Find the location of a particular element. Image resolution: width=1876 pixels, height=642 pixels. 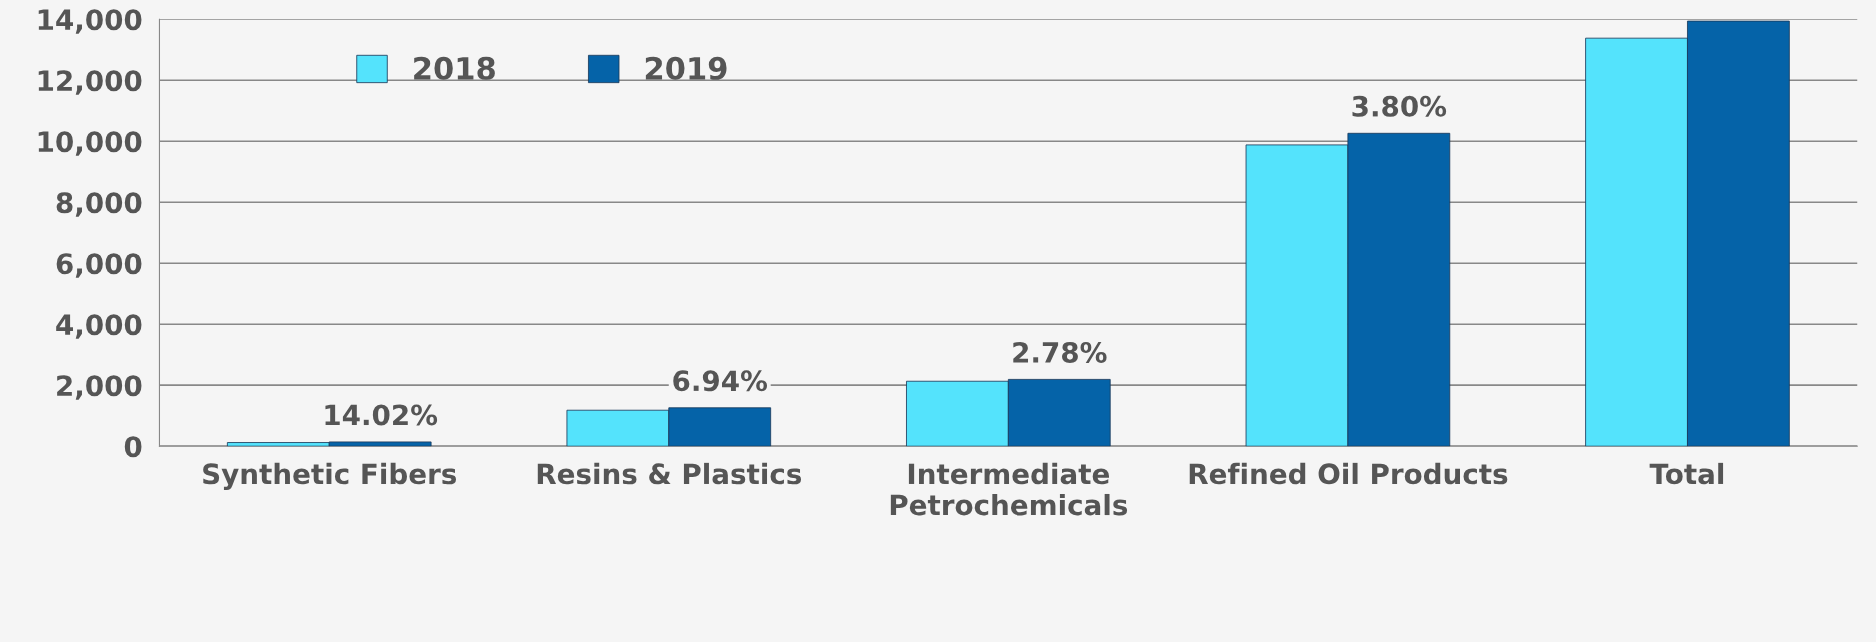

y-tick-label: 14,000 is located at coordinates (90, 21).